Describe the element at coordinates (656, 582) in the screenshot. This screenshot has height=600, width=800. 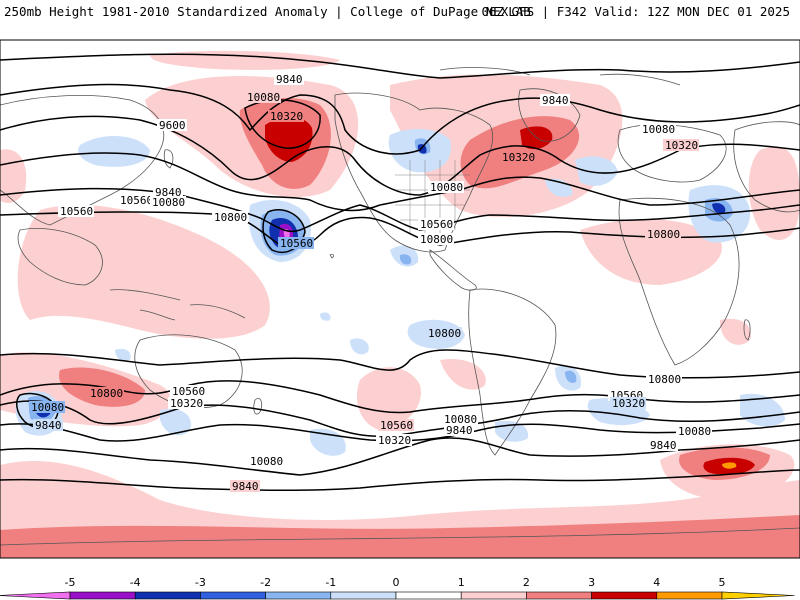
I see `legend-tick-label: 4` at that location.